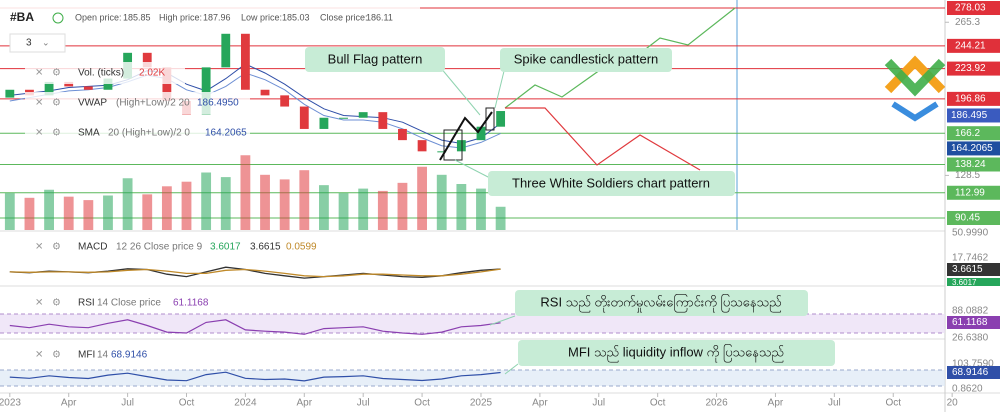 The image size is (1000, 412). What do you see at coordinates (970, 46) in the screenshot?
I see `level-label: 244.21` at bounding box center [970, 46].